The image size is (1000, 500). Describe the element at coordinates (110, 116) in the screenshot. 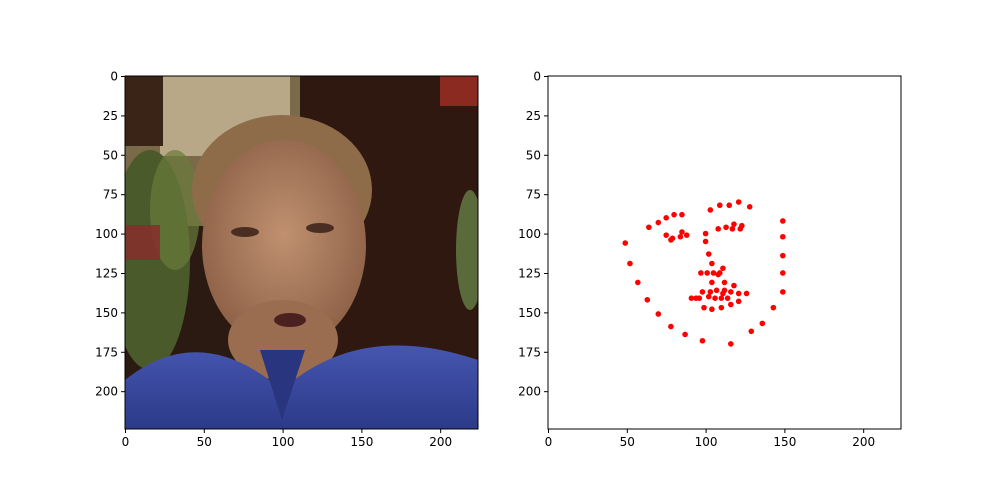

I see `image-ytick-label: 25` at that location.